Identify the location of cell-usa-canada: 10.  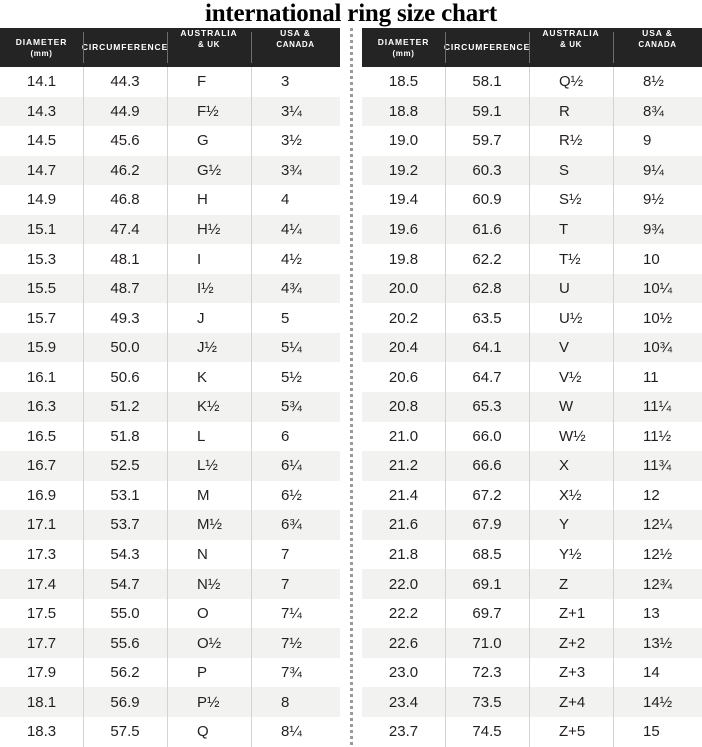
(657, 259).